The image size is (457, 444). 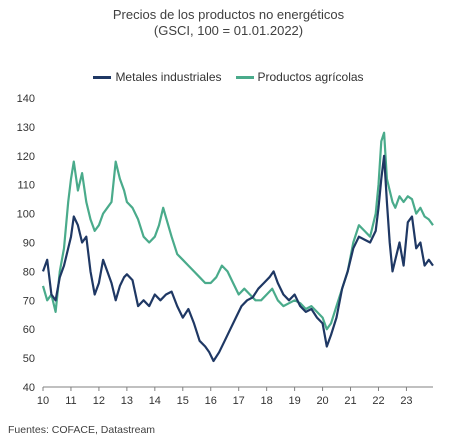 What do you see at coordinates (211, 401) in the screenshot?
I see `x-tick-label: 16` at bounding box center [211, 401].